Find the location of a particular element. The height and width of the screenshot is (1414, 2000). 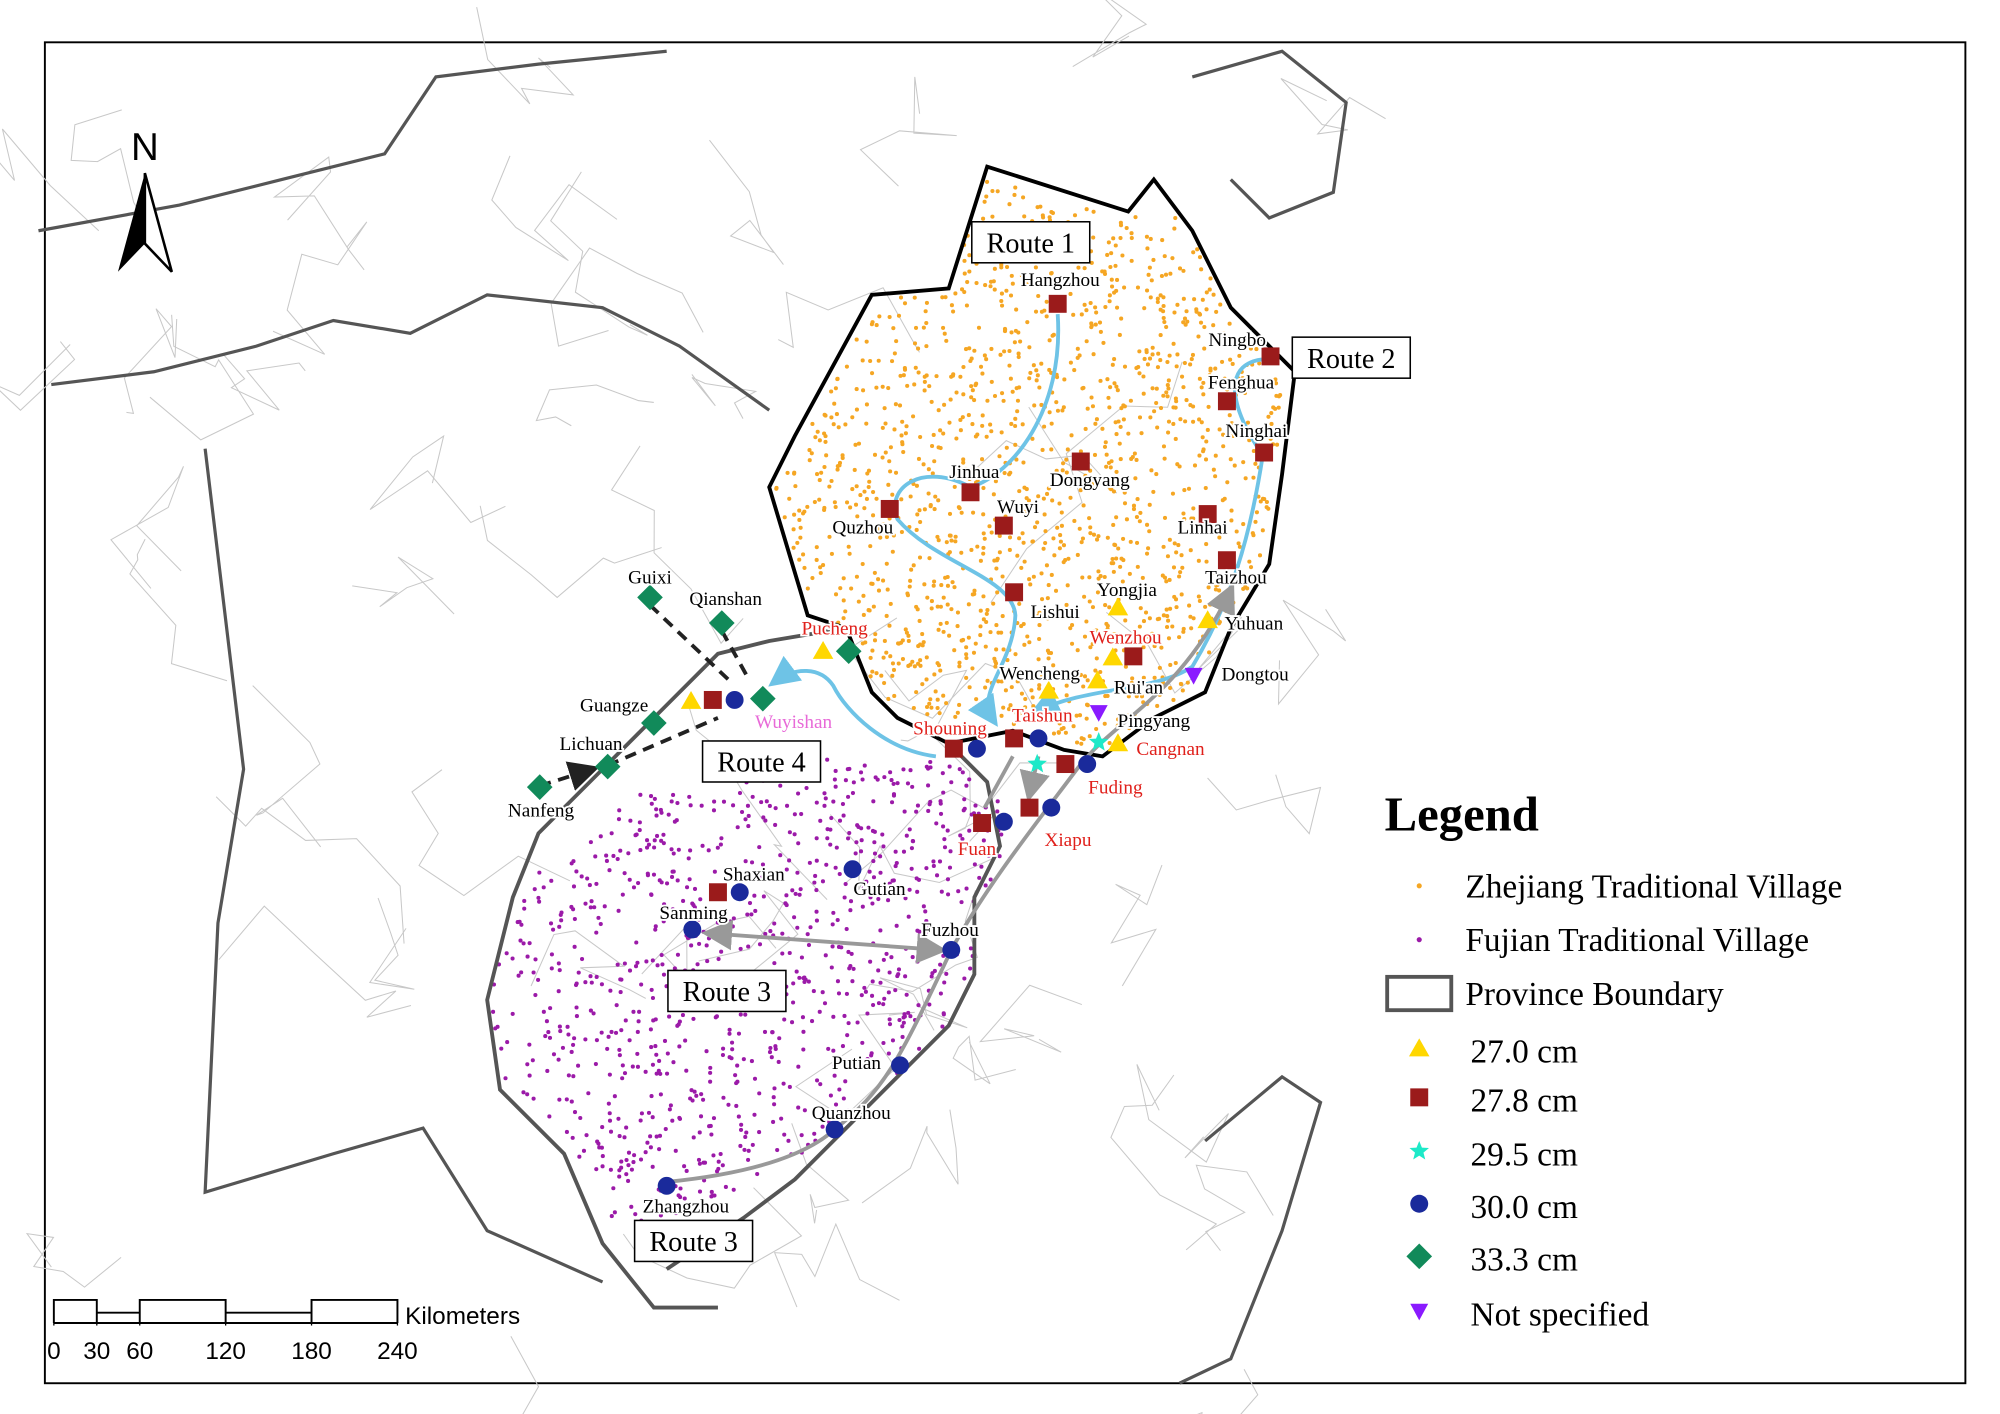

place-label: Yuhuan is located at coordinates (1253, 623).